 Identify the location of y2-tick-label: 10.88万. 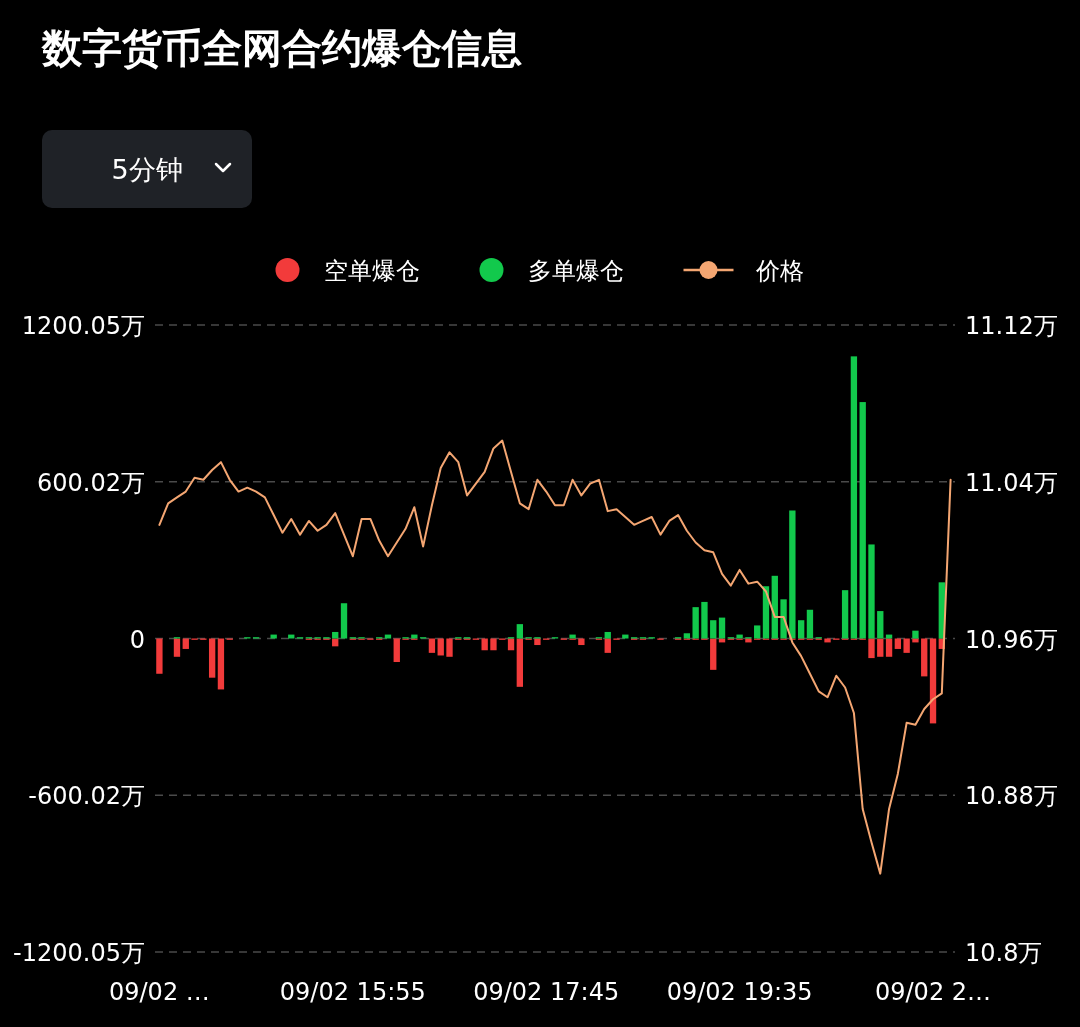
(1011, 796).